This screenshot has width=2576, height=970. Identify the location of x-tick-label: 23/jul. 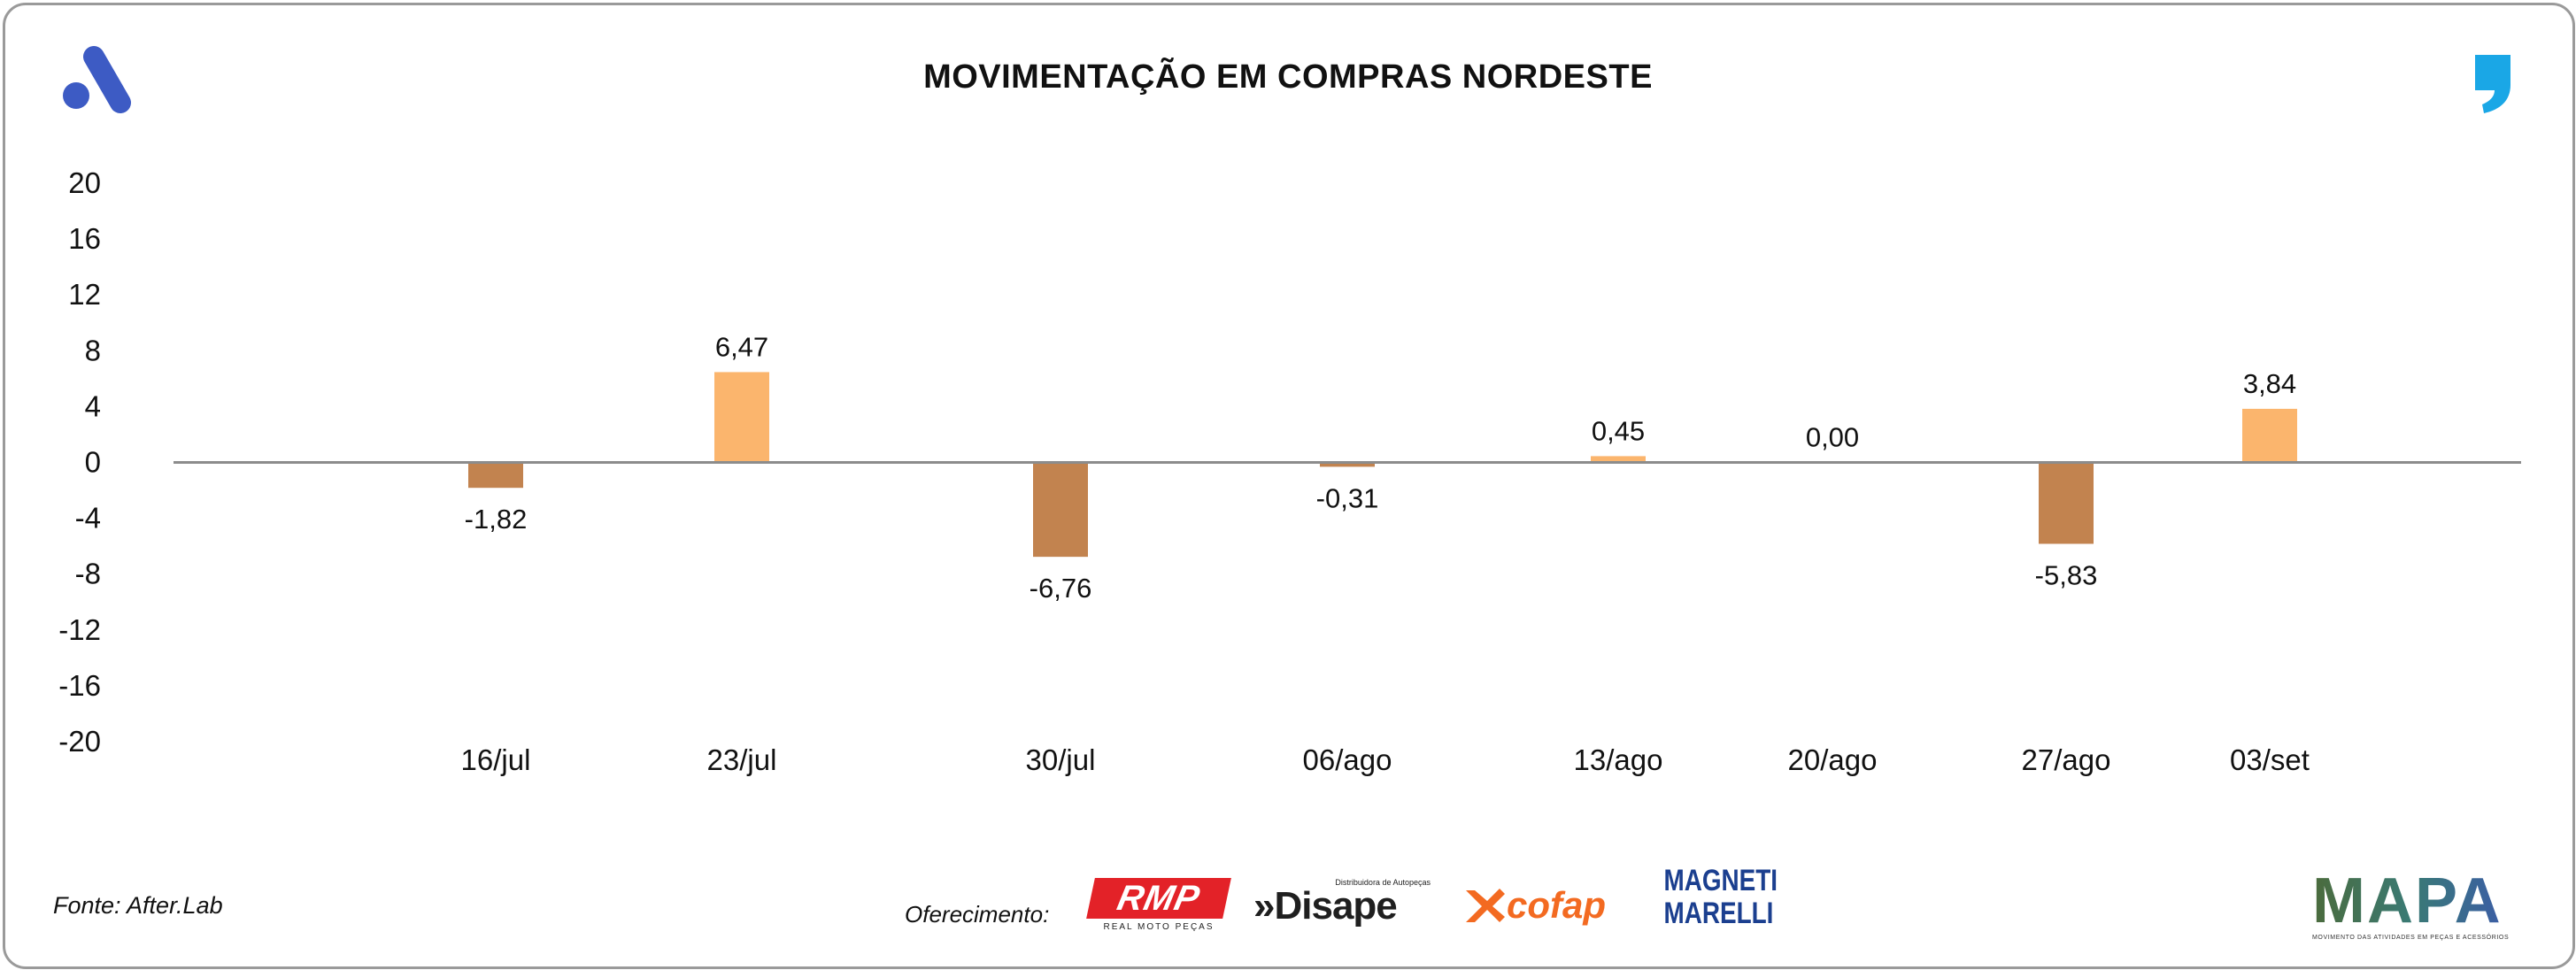
(742, 759).